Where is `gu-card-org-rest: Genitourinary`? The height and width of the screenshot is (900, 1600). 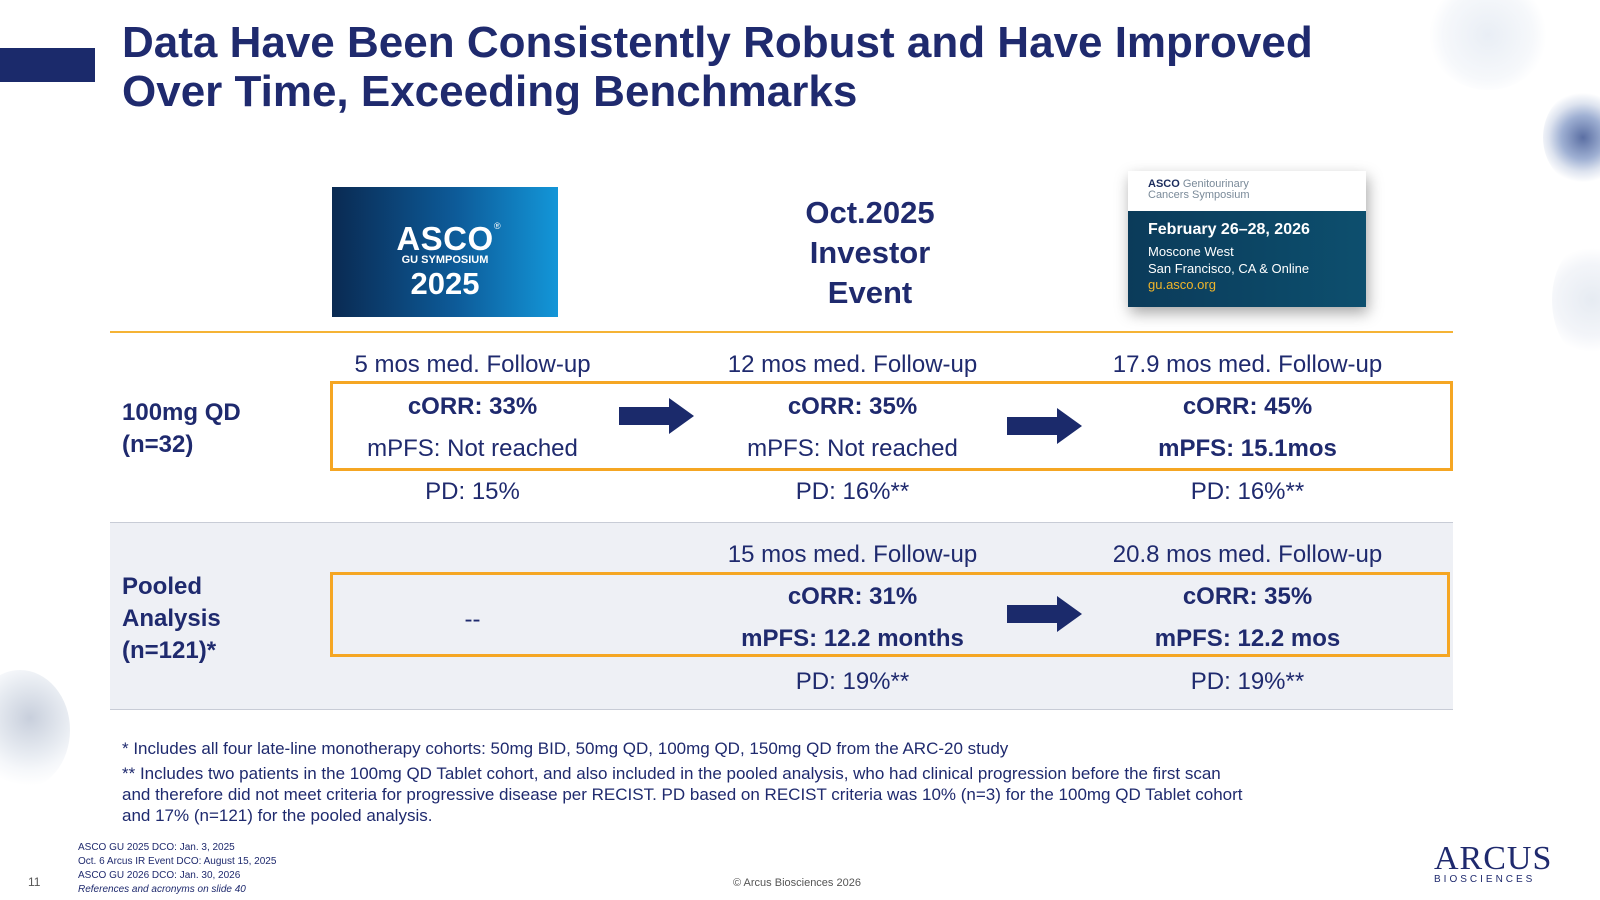
gu-card-org-rest: Genitourinary is located at coordinates (1215, 184).